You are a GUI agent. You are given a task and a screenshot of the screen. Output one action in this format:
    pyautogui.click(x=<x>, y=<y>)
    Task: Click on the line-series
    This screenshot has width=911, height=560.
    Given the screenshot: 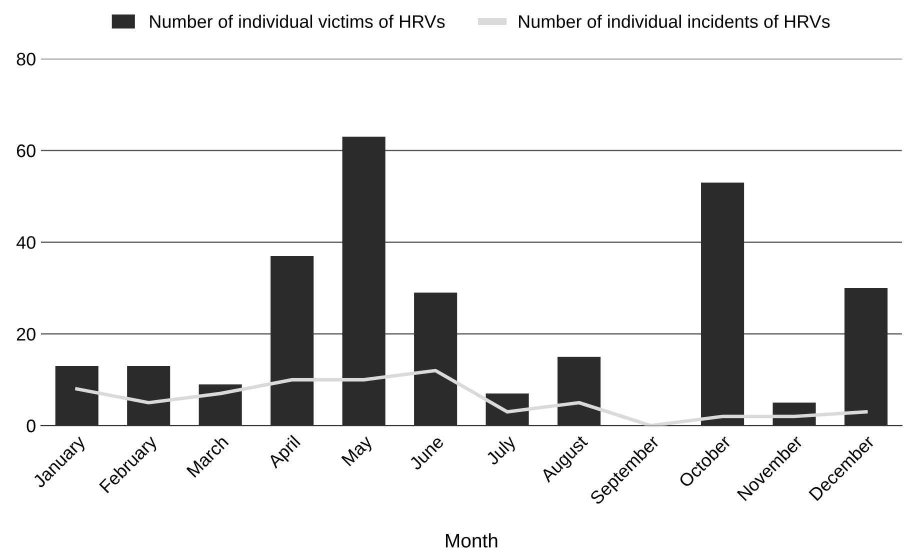 What is the action you would take?
    pyautogui.click(x=471, y=397)
    